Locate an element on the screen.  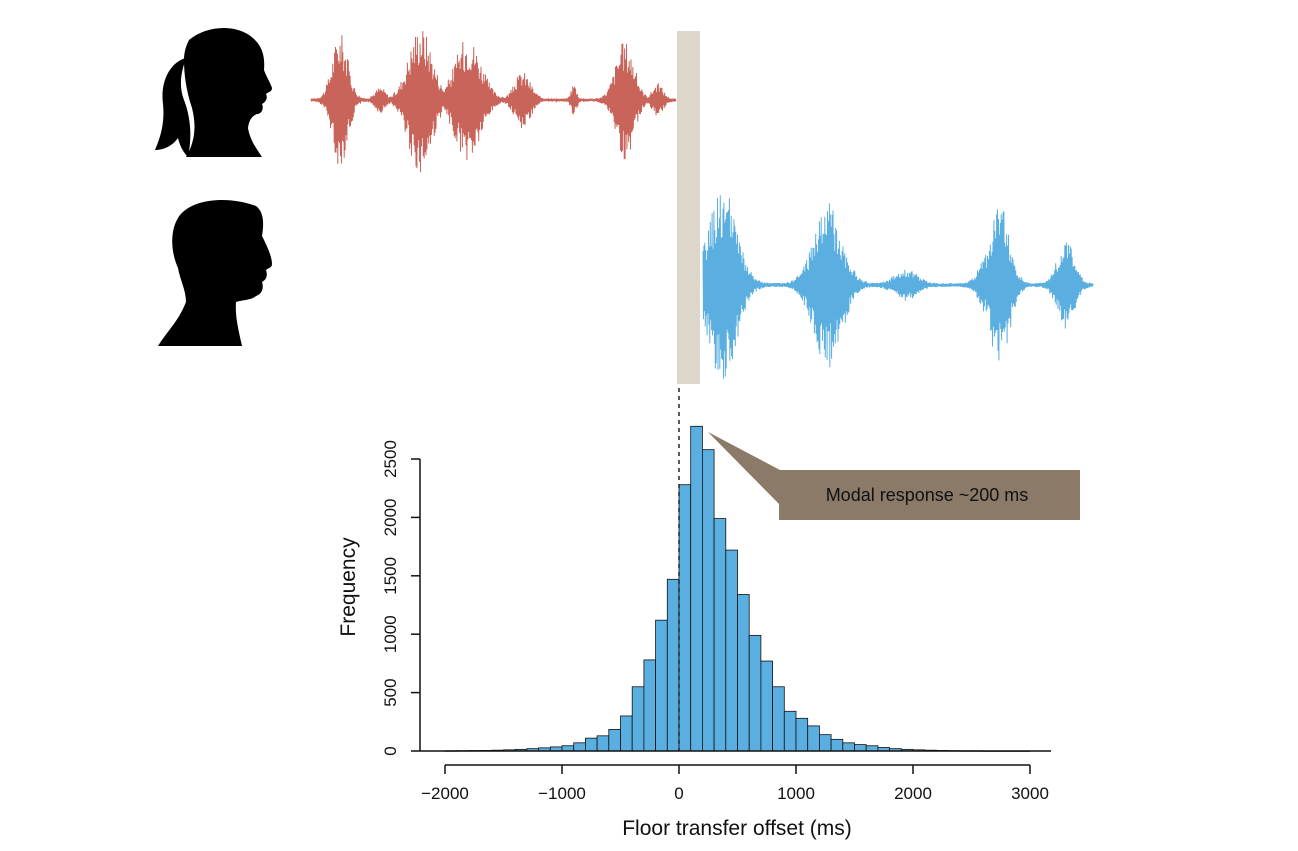
x-tick-label: 2000 is located at coordinates (913, 793).